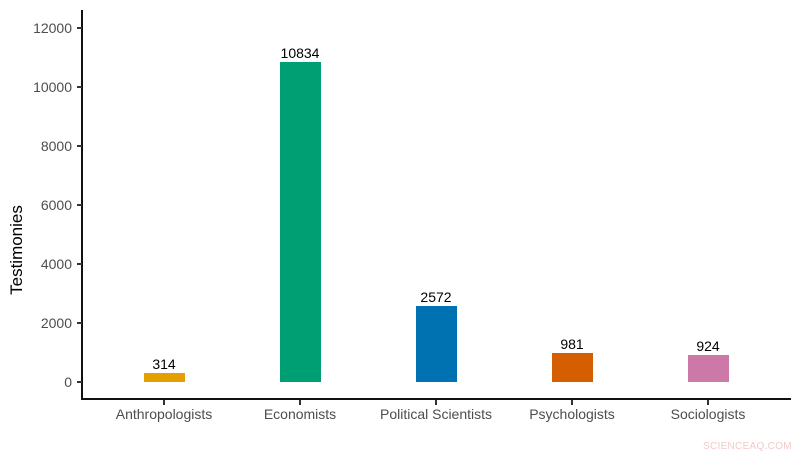 Image resolution: width=800 pixels, height=456 pixels. I want to click on bar-economists, so click(300, 222).